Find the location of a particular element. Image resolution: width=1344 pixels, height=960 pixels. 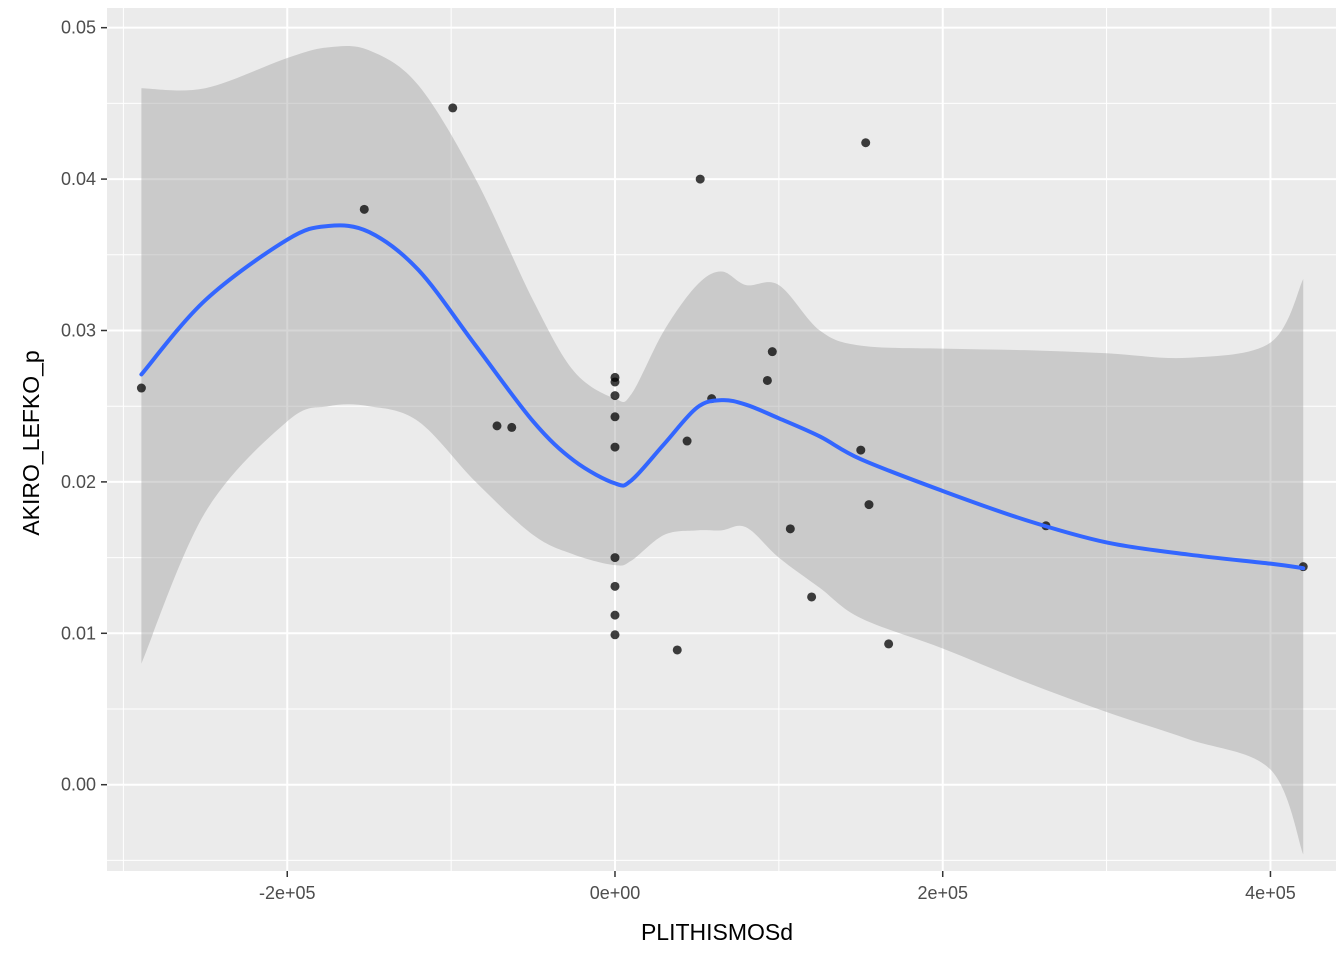

y-tick-label: 0.01 is located at coordinates (78, 633).